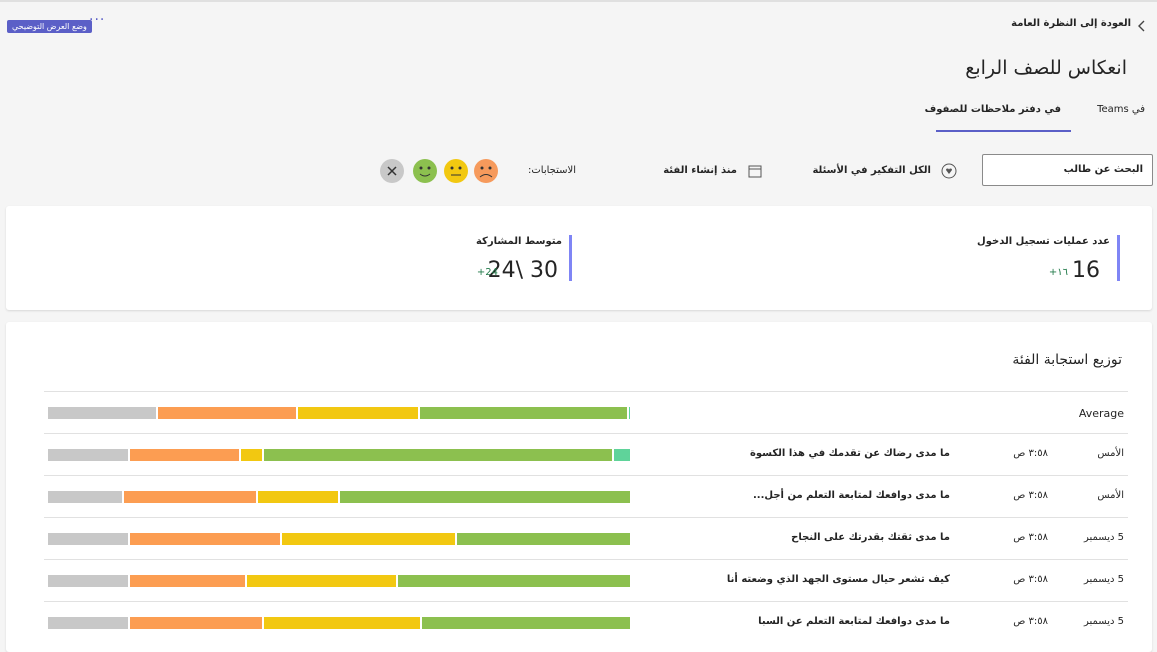 This screenshot has height=652, width=1157. Describe the element at coordinates (522, 270) in the screenshot. I see `stat-value: 24\ 30` at that location.